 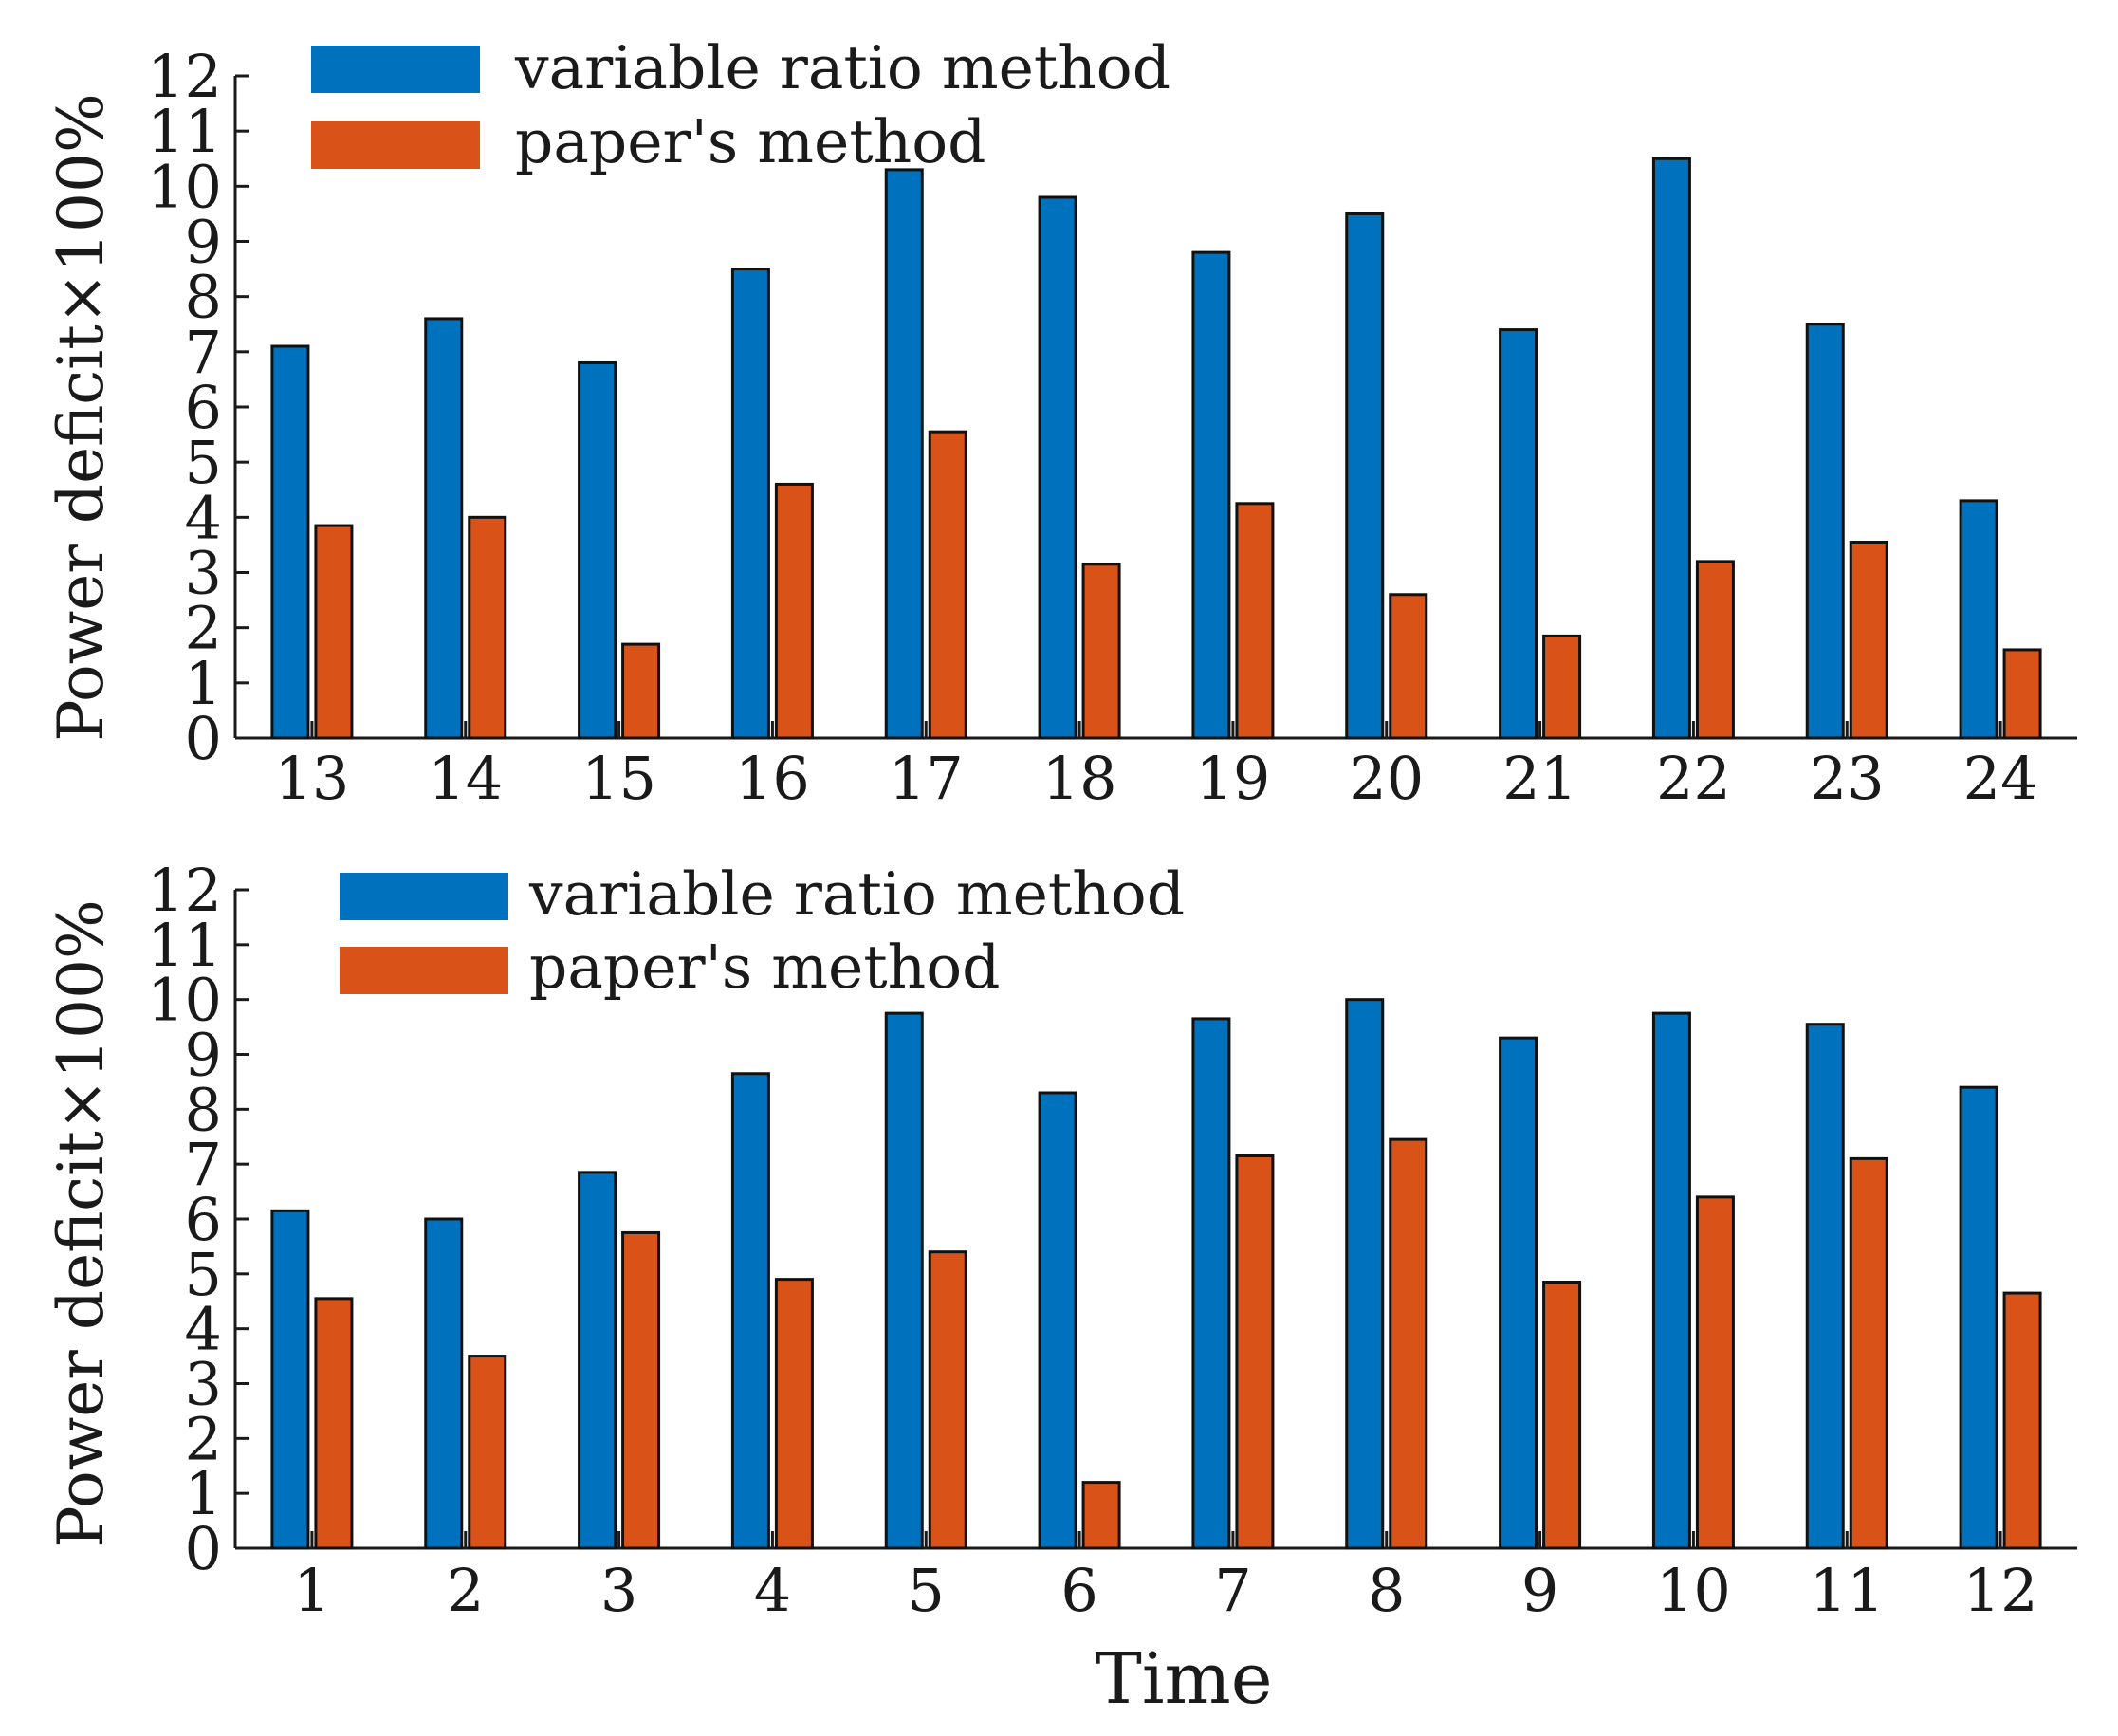 What do you see at coordinates (856, 894) in the screenshot?
I see `legend-label-variable-ratio: variable ratio method` at bounding box center [856, 894].